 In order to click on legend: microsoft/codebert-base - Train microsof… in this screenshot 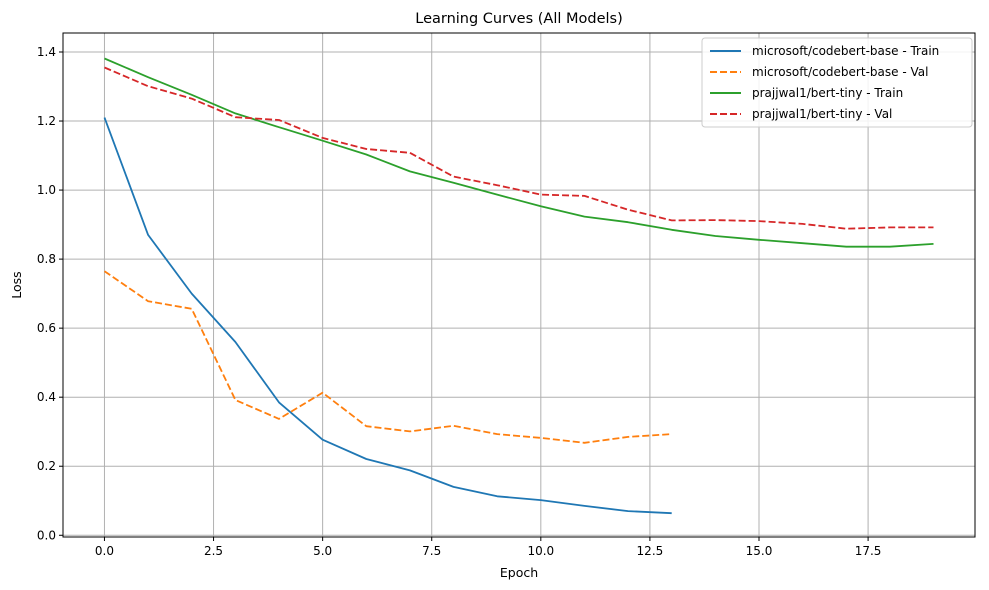, I will do `click(837, 82)`.